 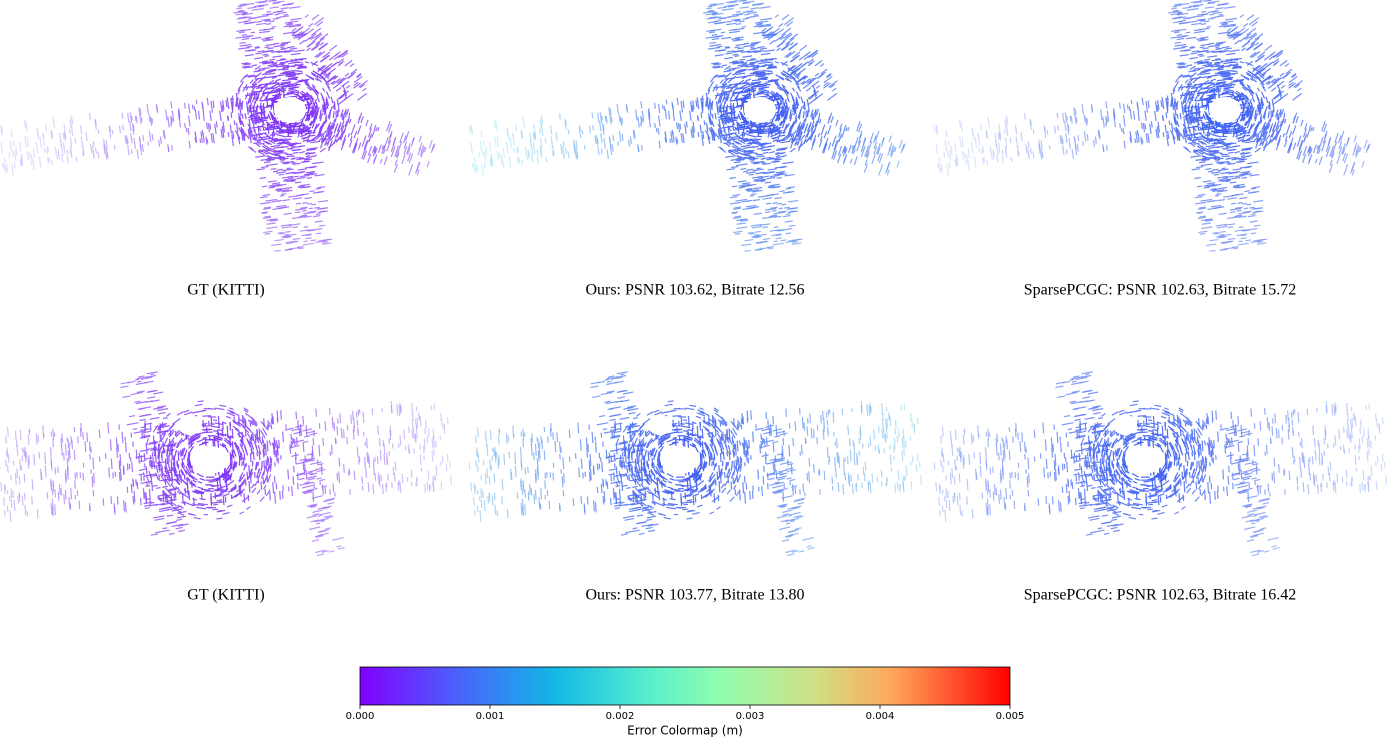 What do you see at coordinates (290, 110) in the screenshot?
I see `cloud-hole` at bounding box center [290, 110].